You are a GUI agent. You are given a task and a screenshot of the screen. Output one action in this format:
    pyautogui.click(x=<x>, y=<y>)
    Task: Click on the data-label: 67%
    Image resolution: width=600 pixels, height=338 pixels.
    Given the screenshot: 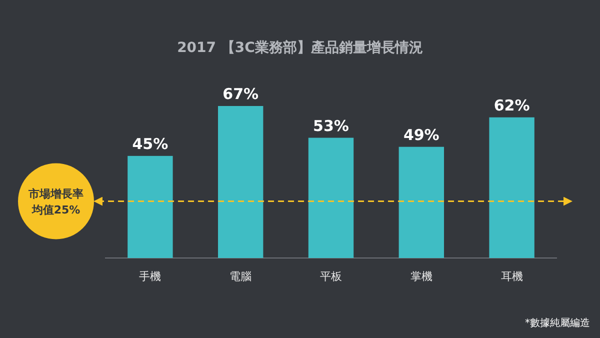 What is the action you would take?
    pyautogui.click(x=240, y=94)
    